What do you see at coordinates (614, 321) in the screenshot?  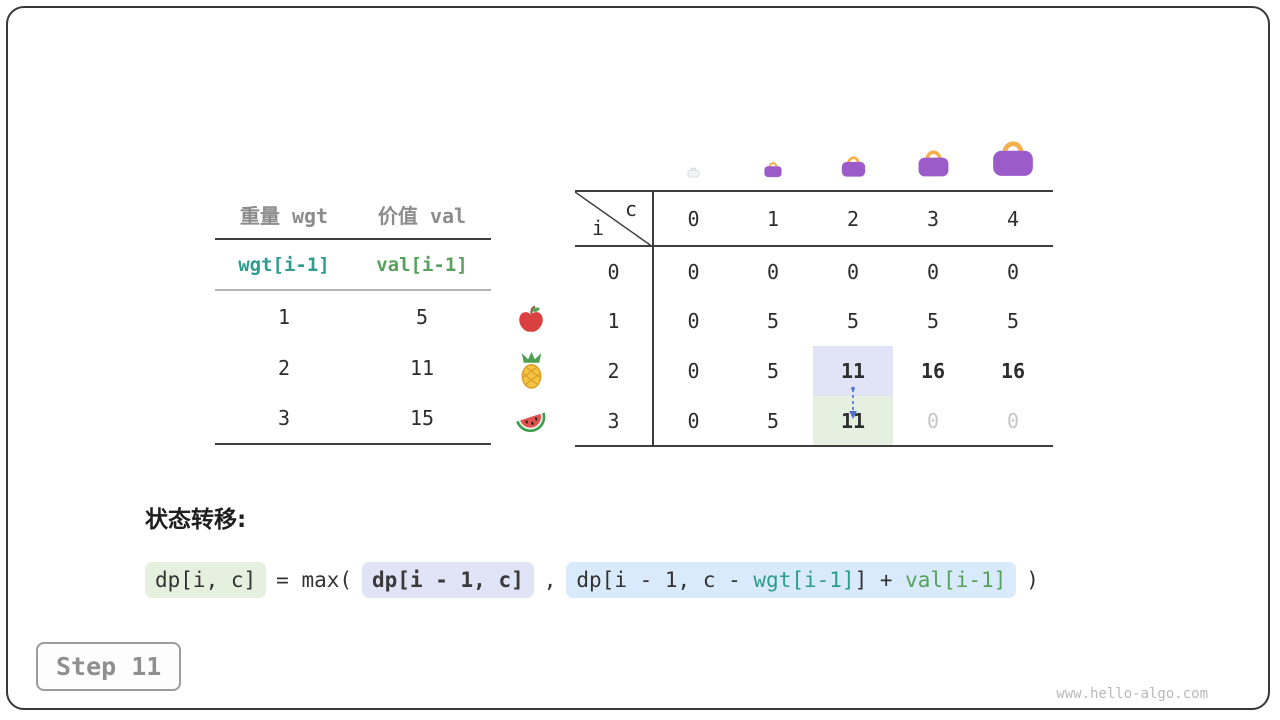 I see `dp-row-header: 1` at bounding box center [614, 321].